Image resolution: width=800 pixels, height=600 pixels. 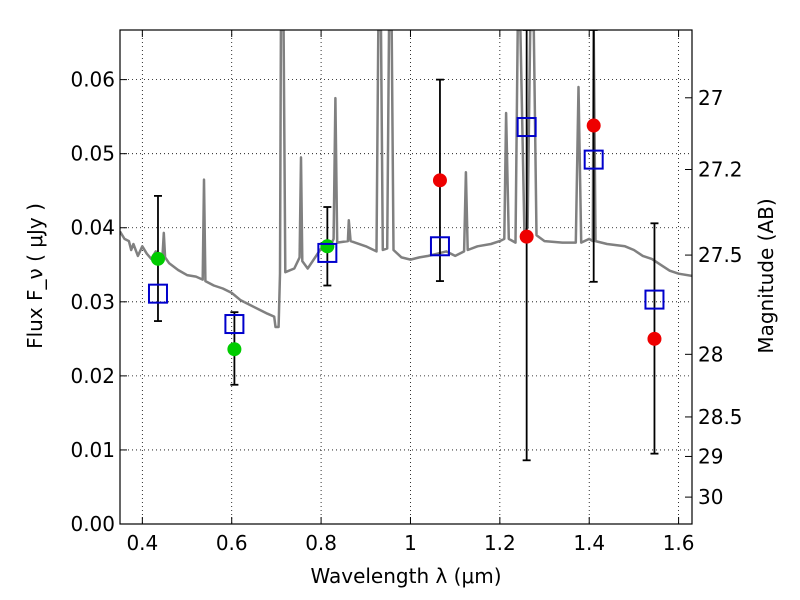 What do you see at coordinates (710, 354) in the screenshot?
I see `right-tick-label: 28` at bounding box center [710, 354].